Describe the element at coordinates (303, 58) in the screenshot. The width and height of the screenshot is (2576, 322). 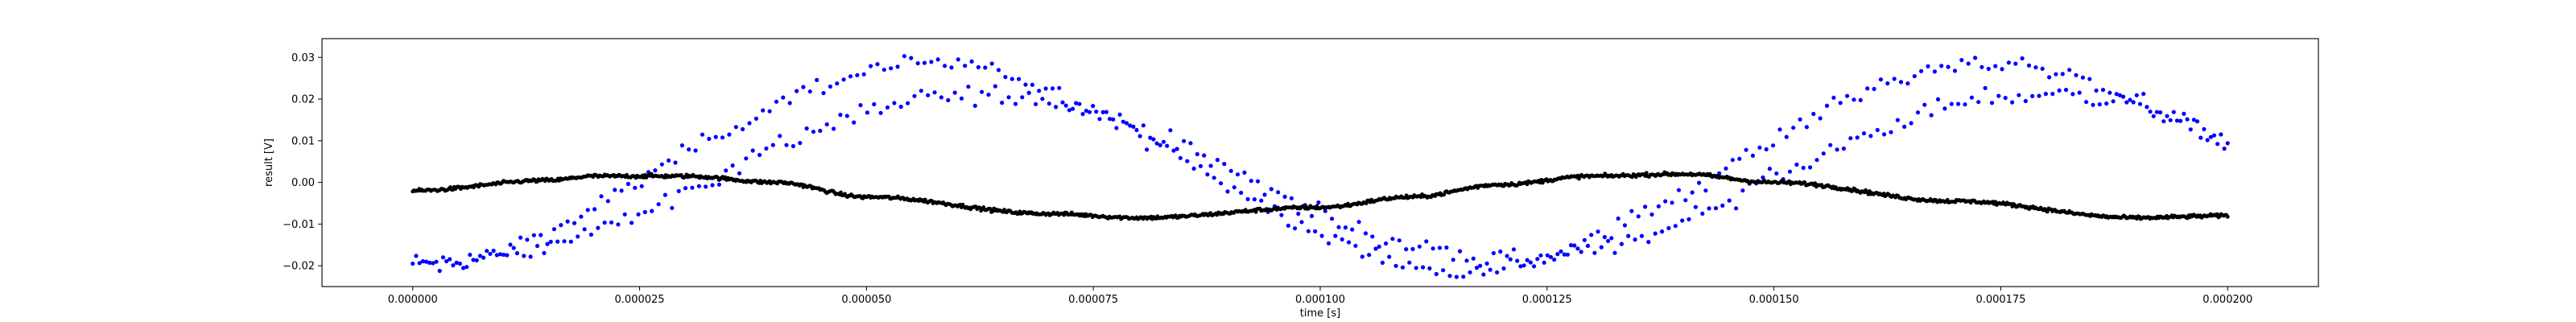
I see `y-tick-label: 0.03` at that location.